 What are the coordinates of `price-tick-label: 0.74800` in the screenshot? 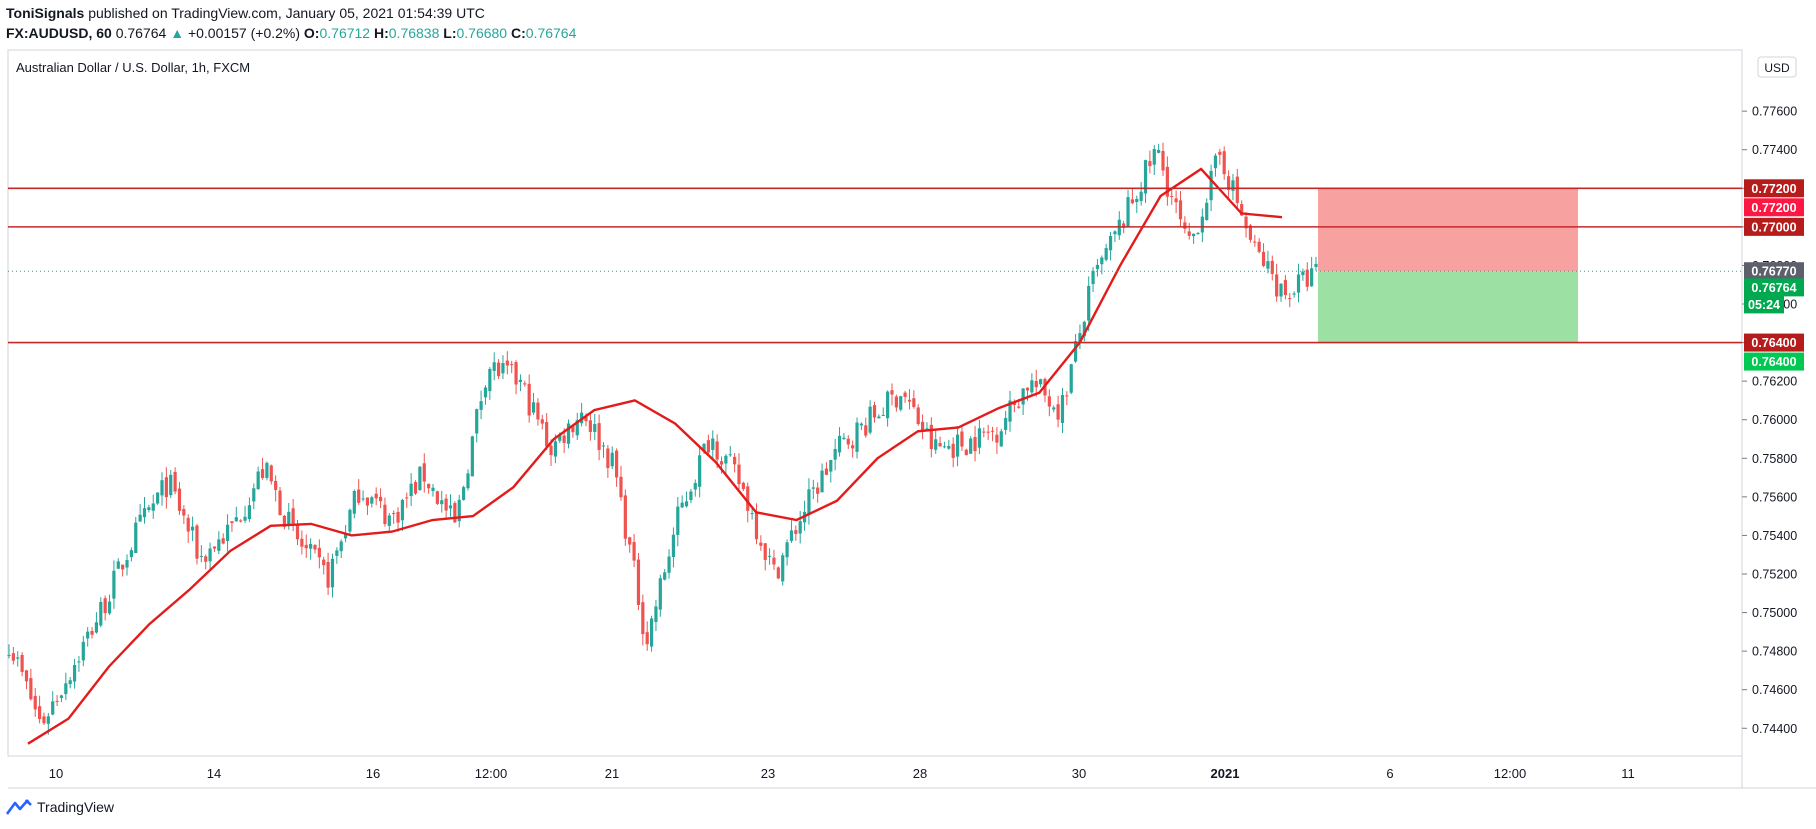 It's located at (1774, 652).